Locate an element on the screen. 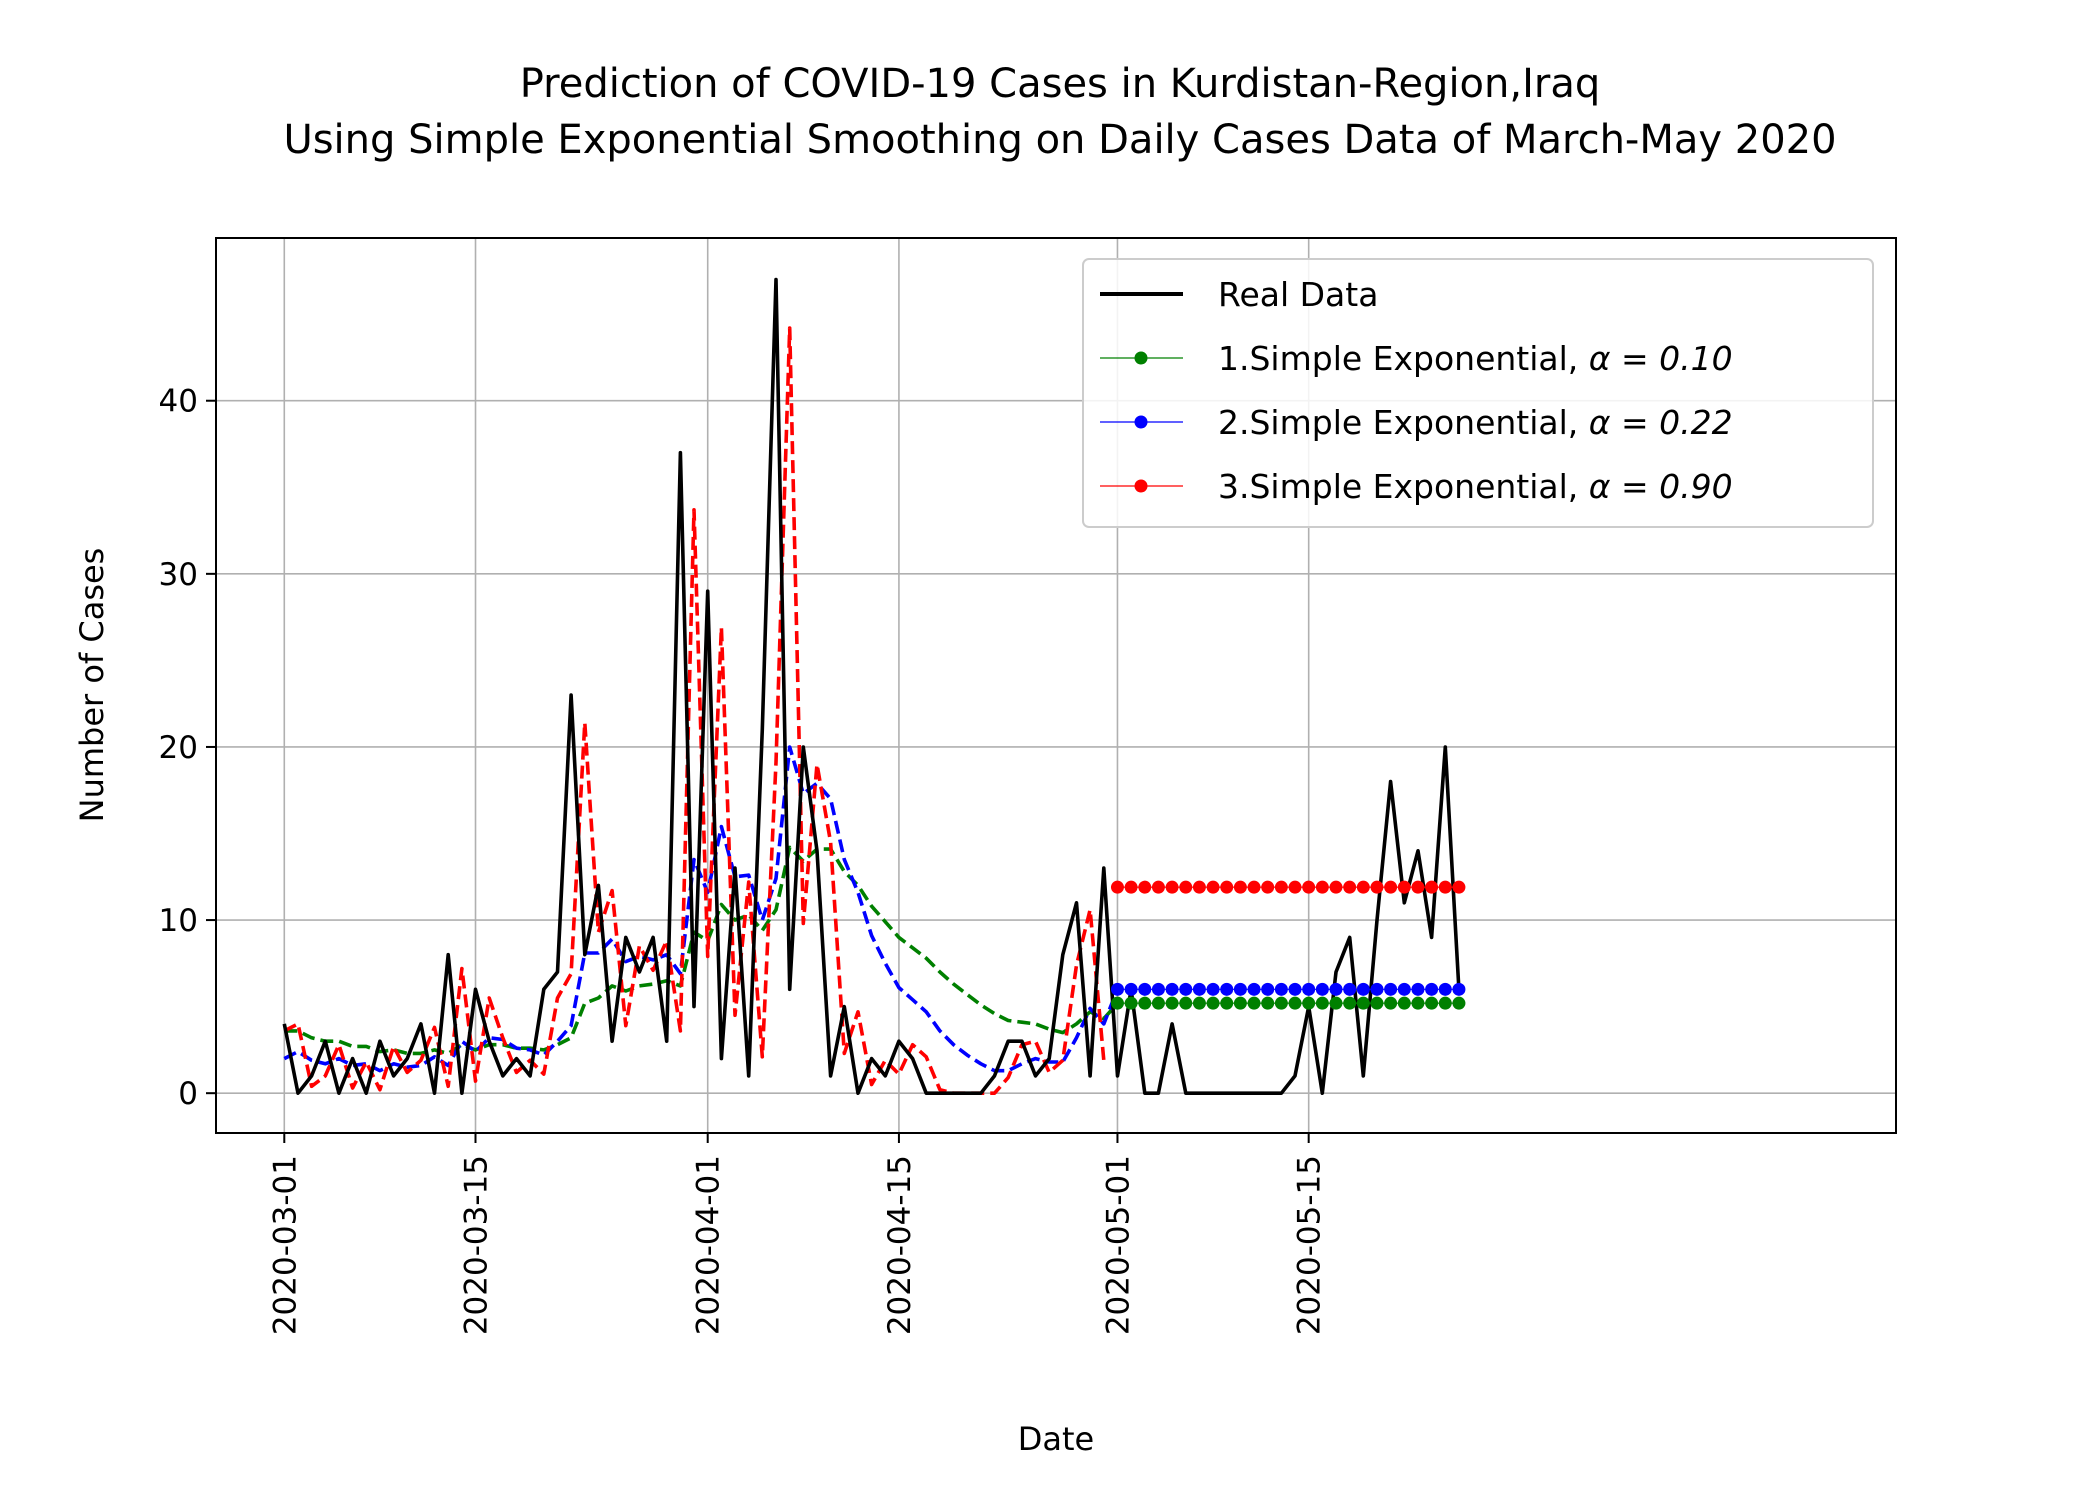 Image resolution: width=2100 pixels, height=1500 pixels. forecast-series-alpha-0.90 is located at coordinates (1288, 887).